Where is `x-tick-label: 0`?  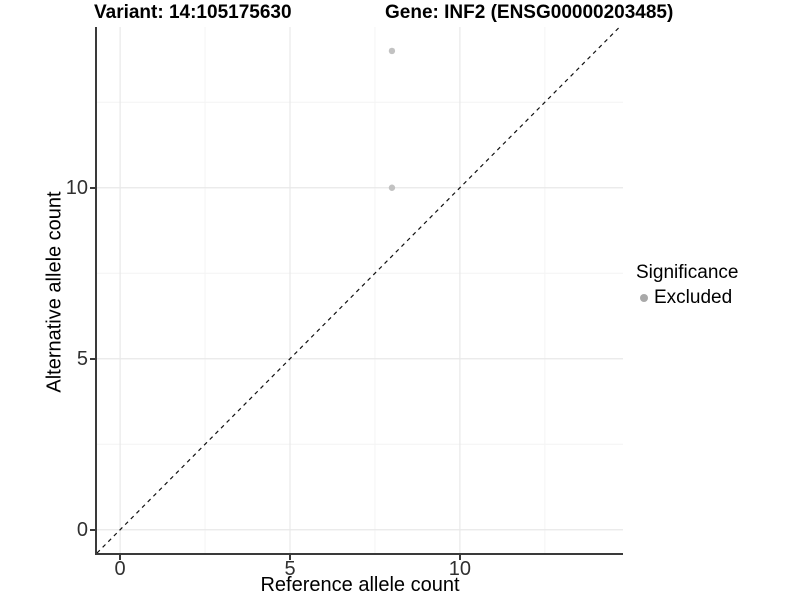
x-tick-label: 0 is located at coordinates (120, 569).